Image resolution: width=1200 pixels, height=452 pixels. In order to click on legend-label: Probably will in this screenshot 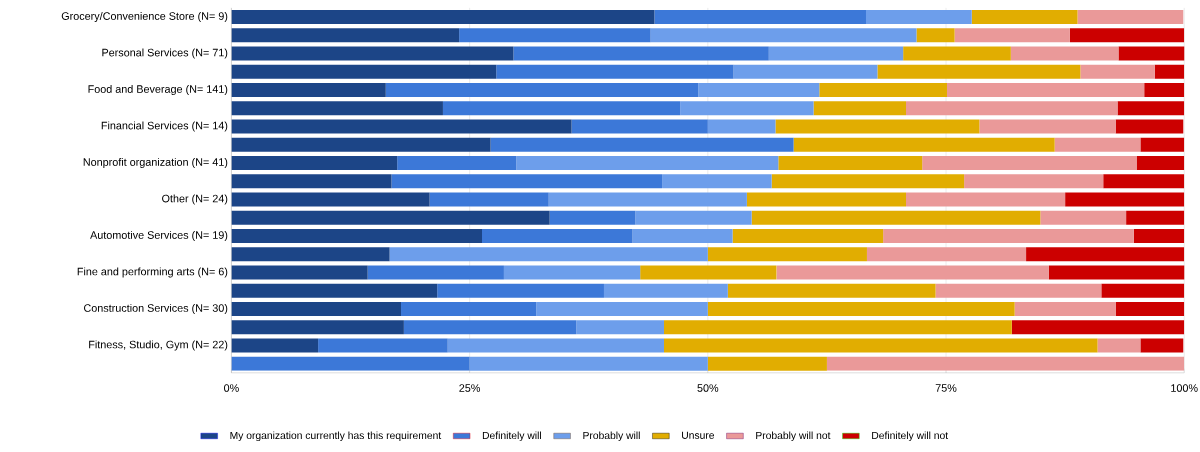, I will do `click(611, 436)`.